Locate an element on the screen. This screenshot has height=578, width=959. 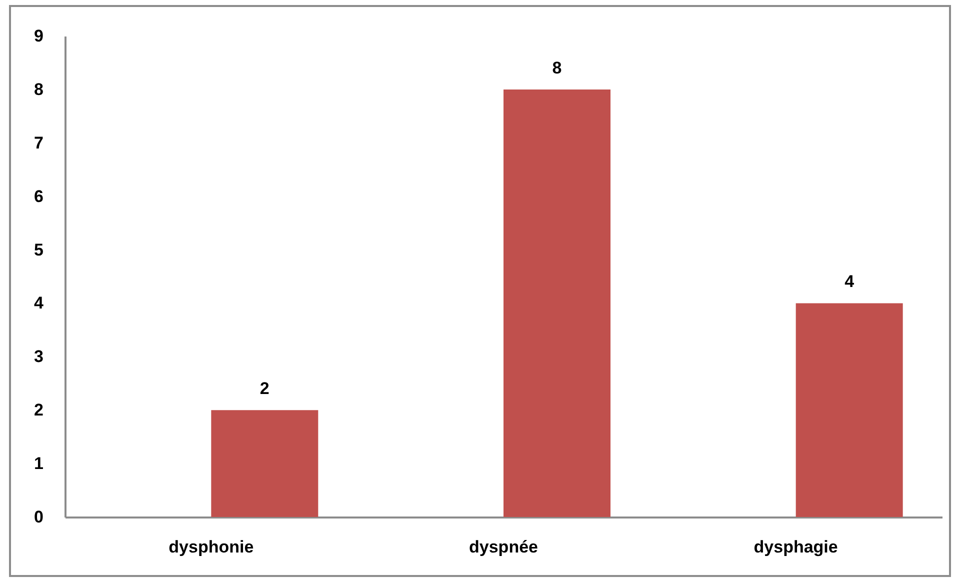
y-tick-label: 0 is located at coordinates (39, 517).